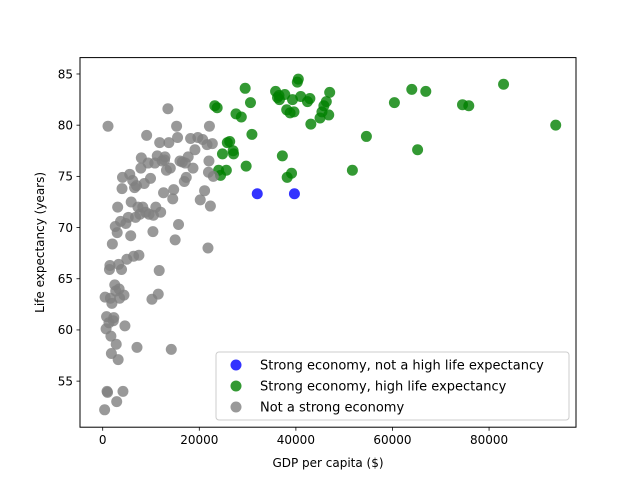  What do you see at coordinates (65, 125) in the screenshot?
I see `y-tick-label: 80` at bounding box center [65, 125].